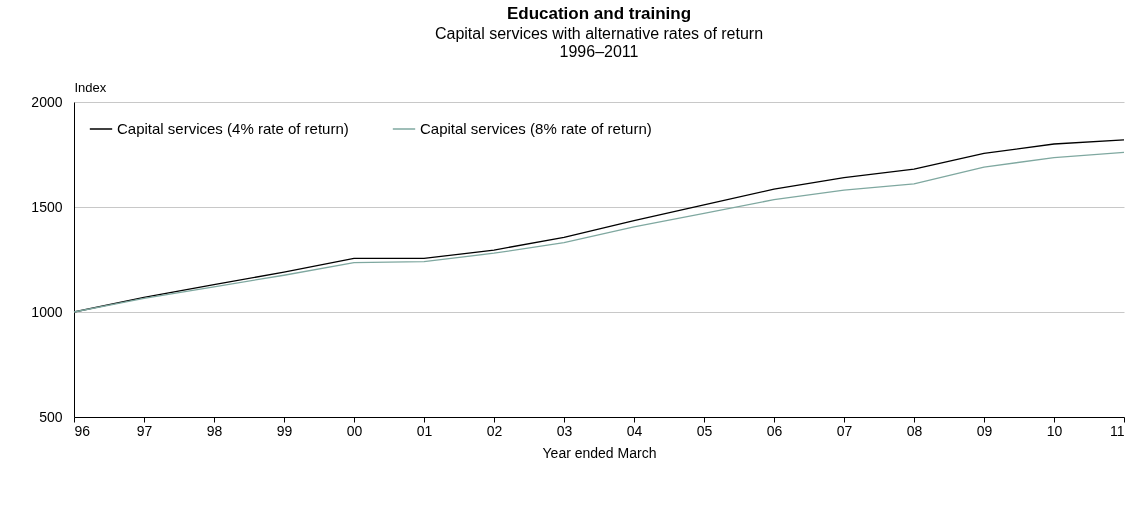  Describe the element at coordinates (90, 87) in the screenshot. I see `y-axis-title: Index` at that location.